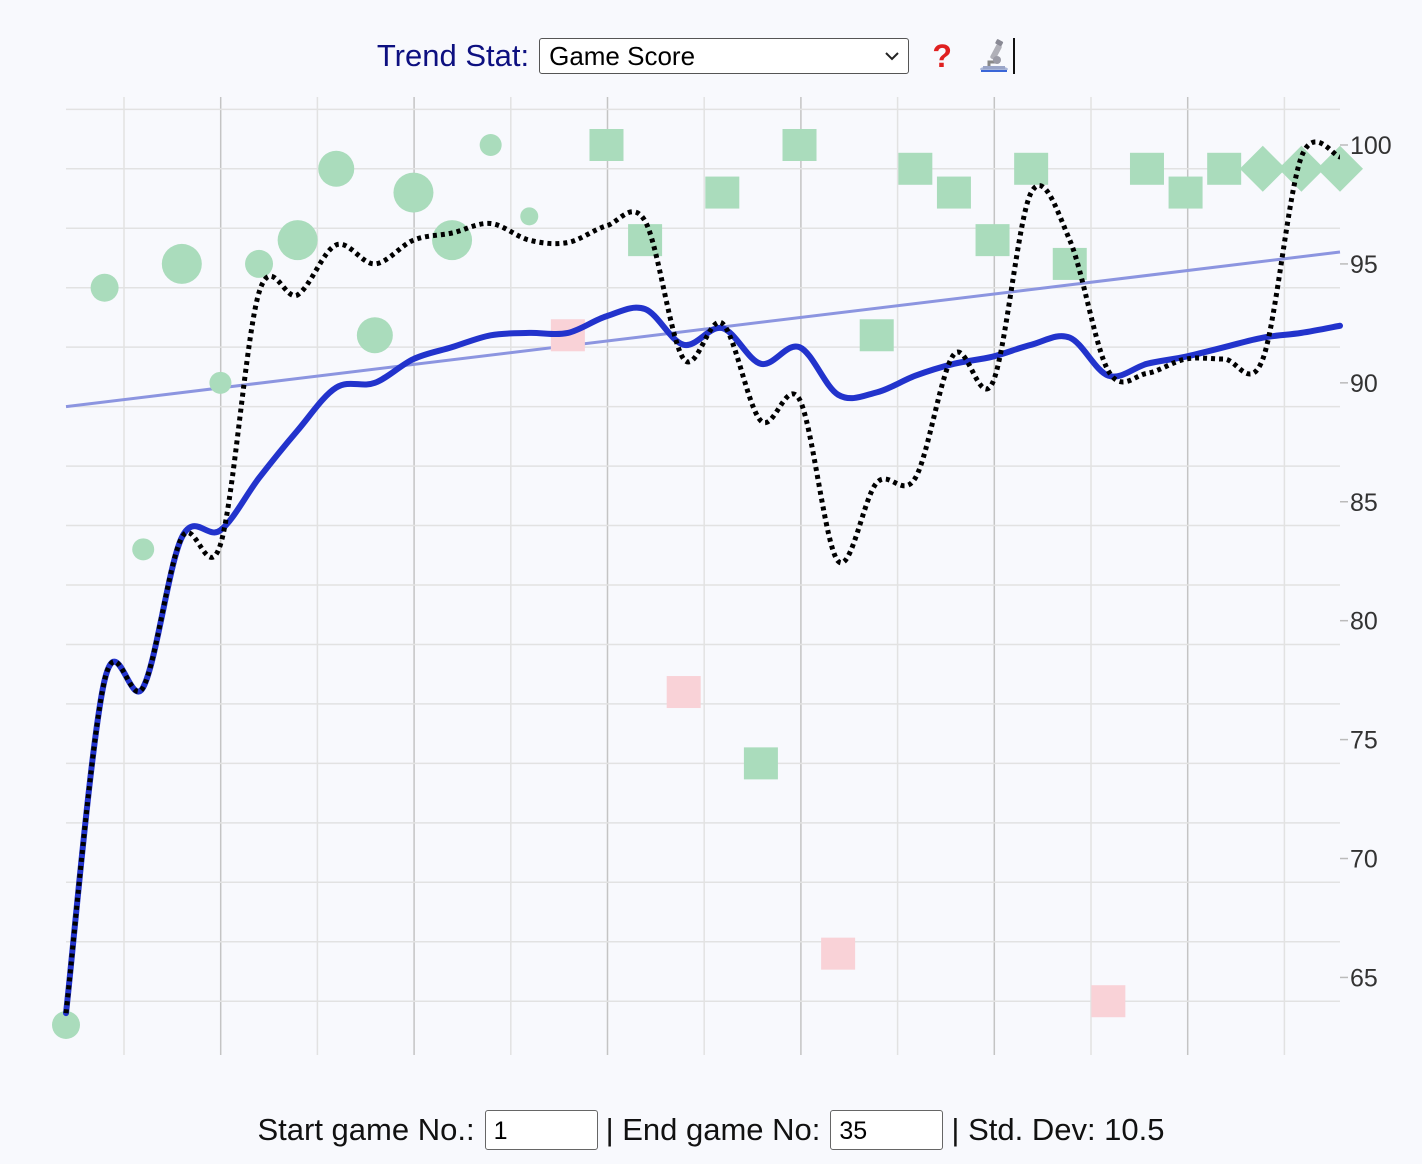  Describe the element at coordinates (887, 1130) in the screenshot. I see `end-game-input` at that location.